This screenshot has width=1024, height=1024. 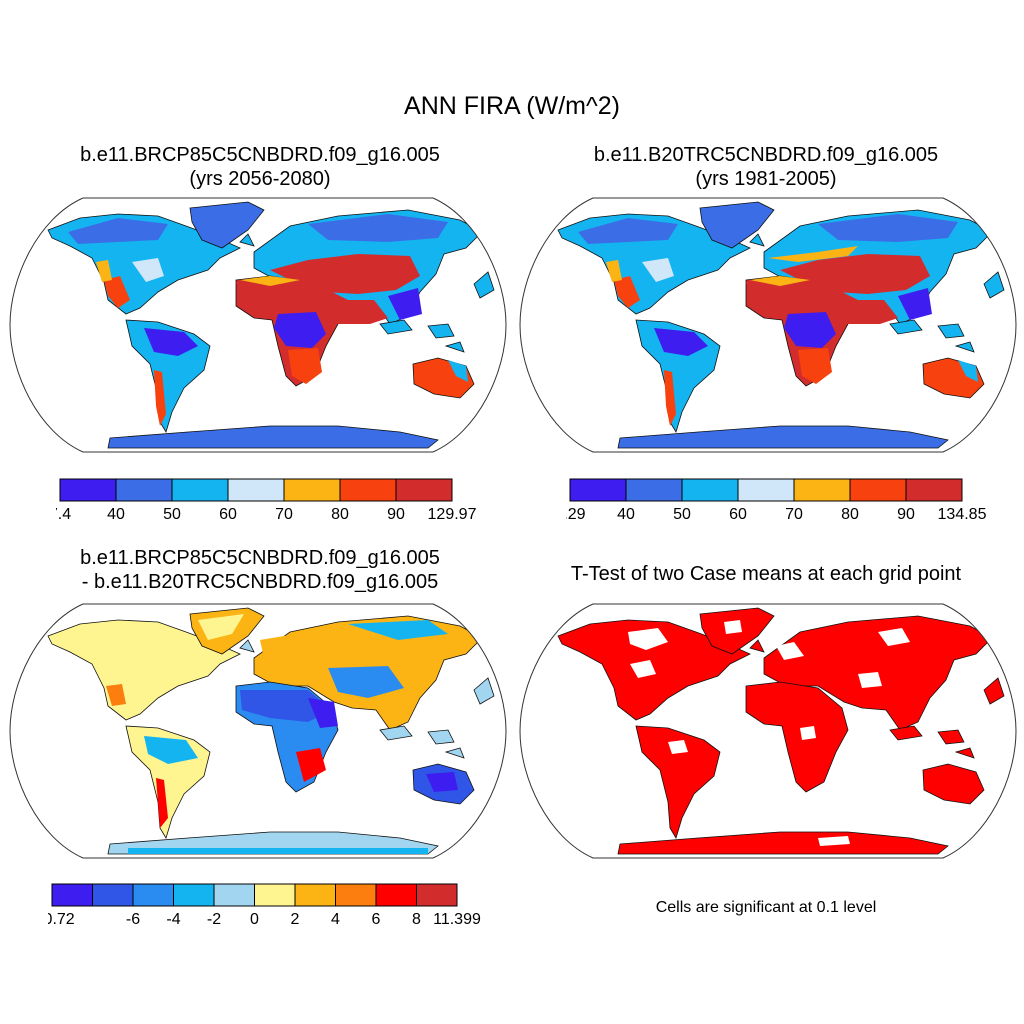 What do you see at coordinates (626, 514) in the screenshot?
I see `panel-2-colorbar-tick-label: 40` at bounding box center [626, 514].